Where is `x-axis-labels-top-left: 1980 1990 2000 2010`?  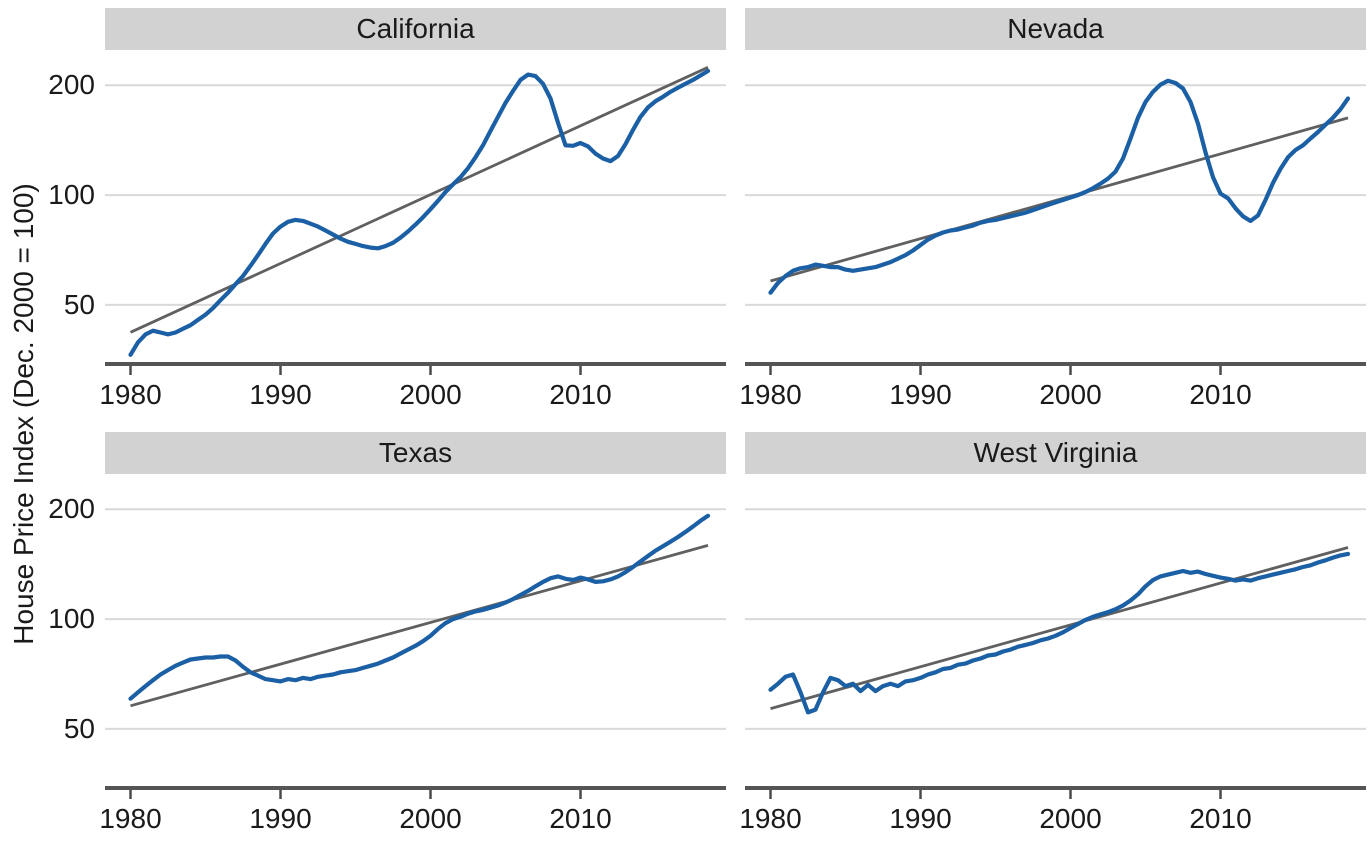 x-axis-labels-top-left: 1980 1990 2000 2010 is located at coordinates (412, 395).